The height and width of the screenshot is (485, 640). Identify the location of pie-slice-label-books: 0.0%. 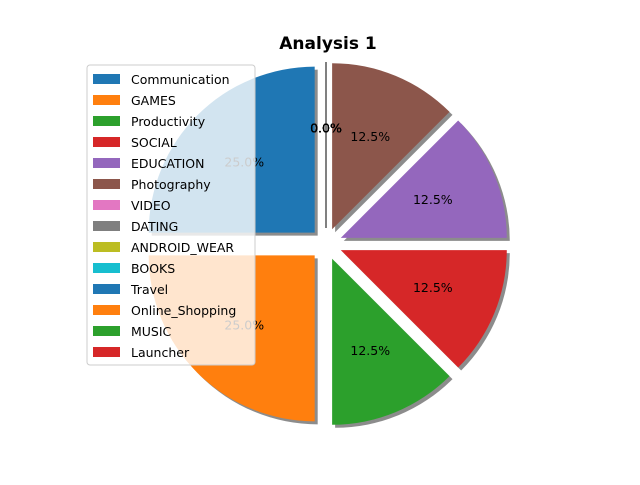
(326, 127).